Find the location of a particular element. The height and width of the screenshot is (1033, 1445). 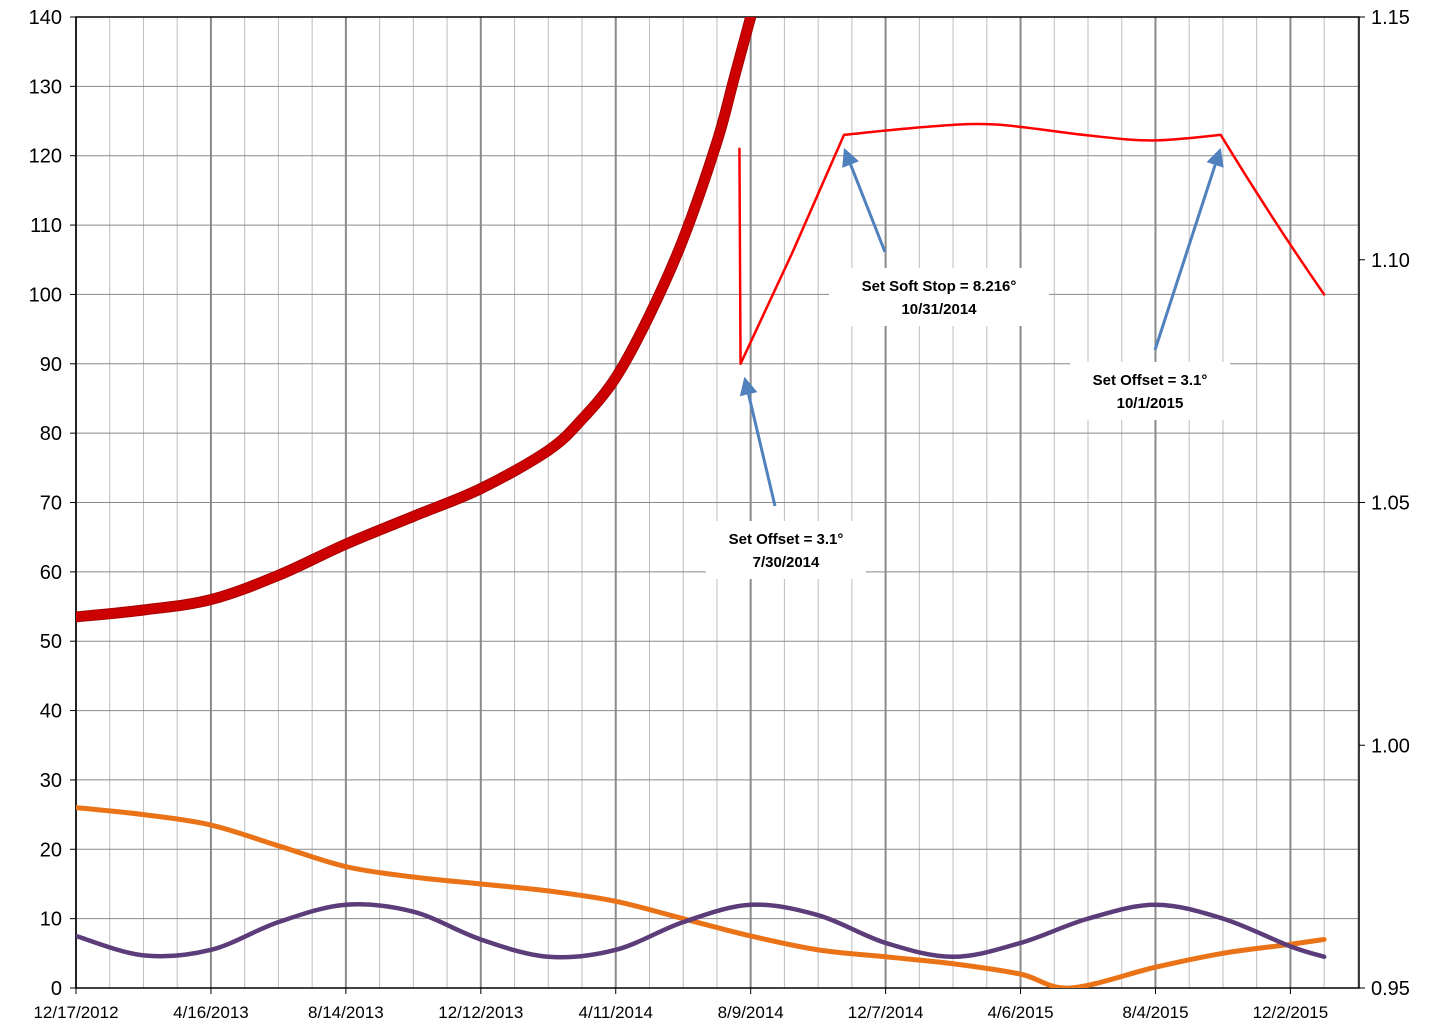

y-tick-label: 40 is located at coordinates (51, 712).